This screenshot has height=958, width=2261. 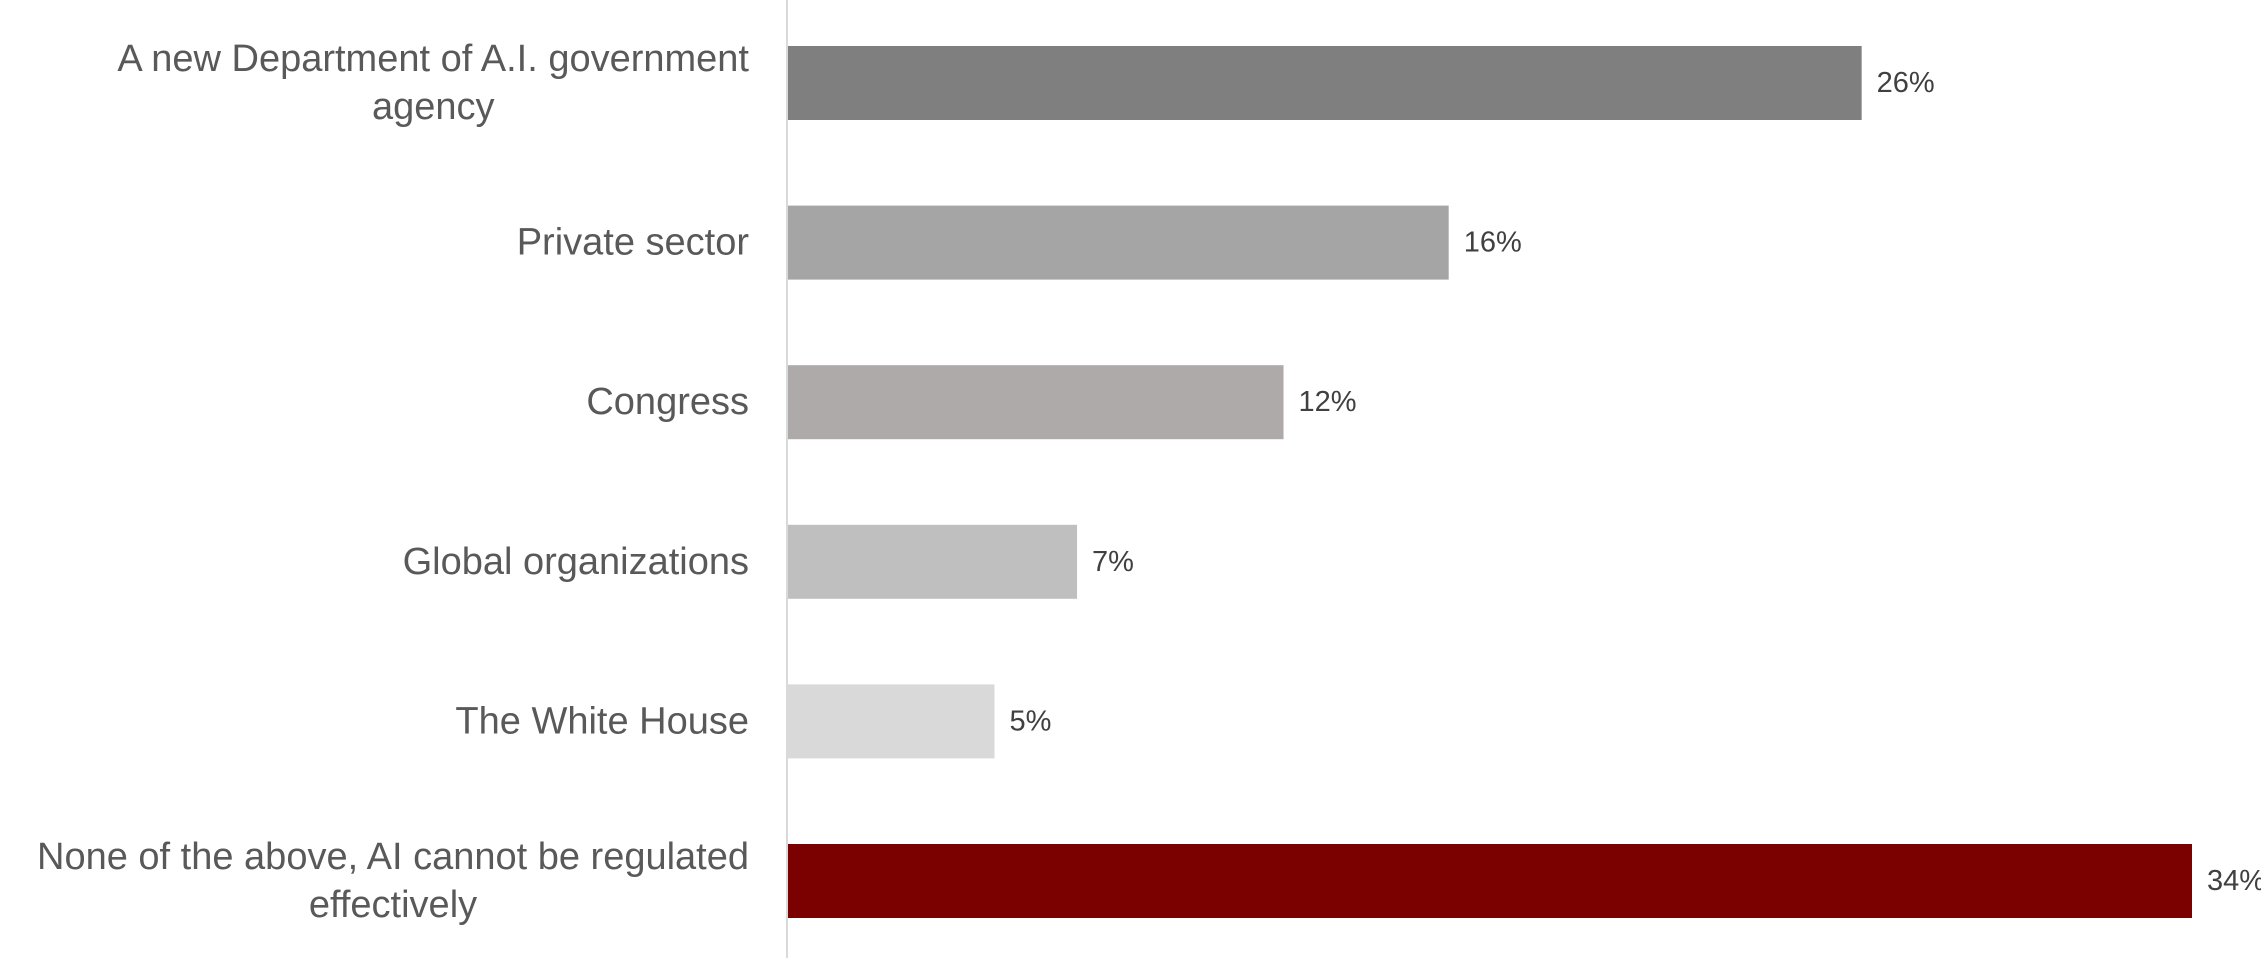 I want to click on category-label-0-line-1: agency, so click(x=433, y=107).